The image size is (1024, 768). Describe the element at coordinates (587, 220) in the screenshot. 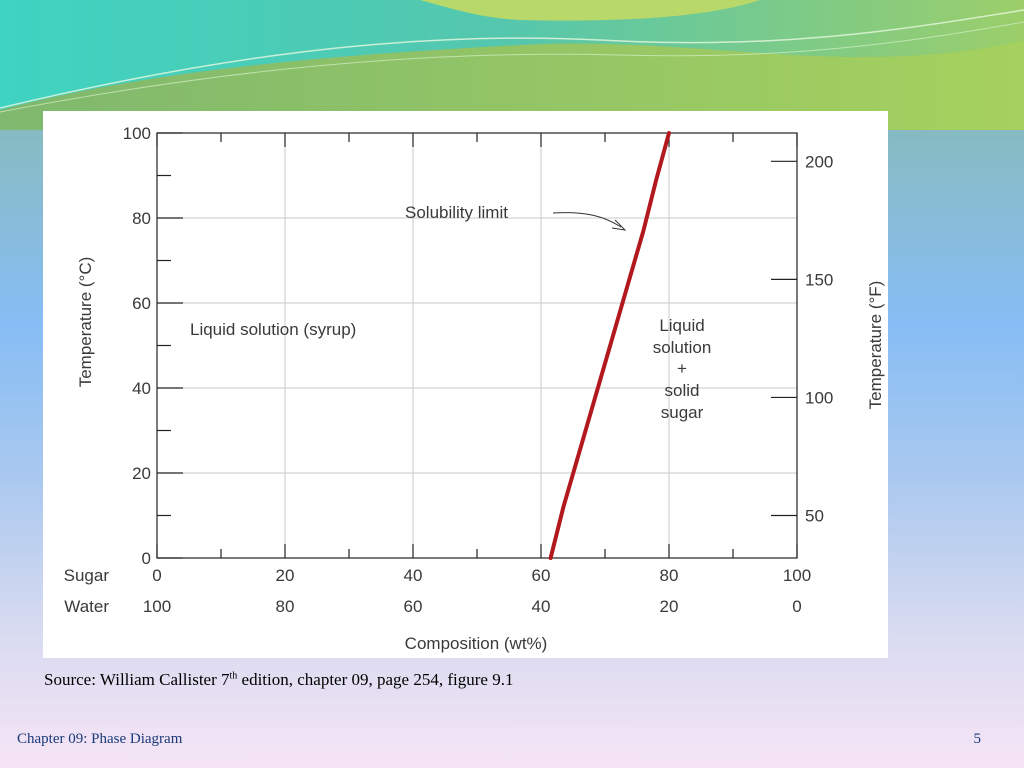

I see `solubility-limit-arrow` at that location.